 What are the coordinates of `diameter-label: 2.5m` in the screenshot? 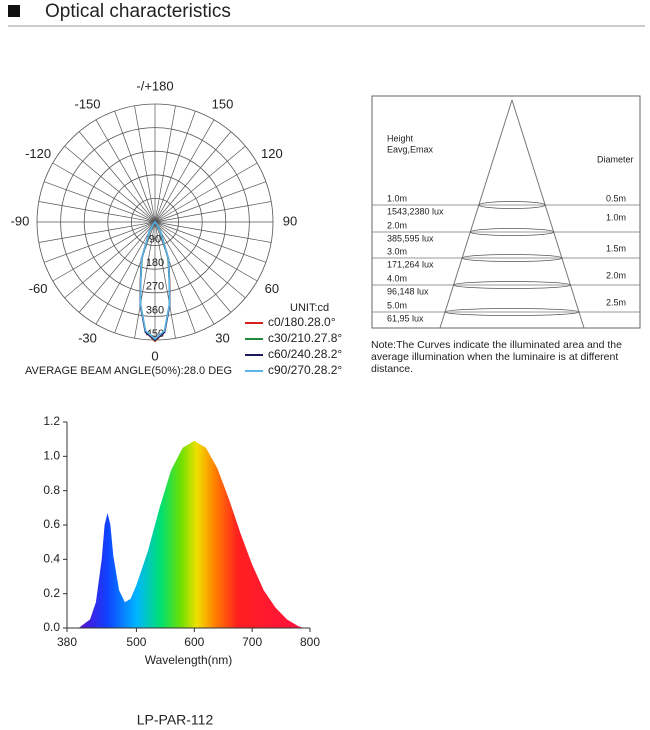 It's located at (616, 302).